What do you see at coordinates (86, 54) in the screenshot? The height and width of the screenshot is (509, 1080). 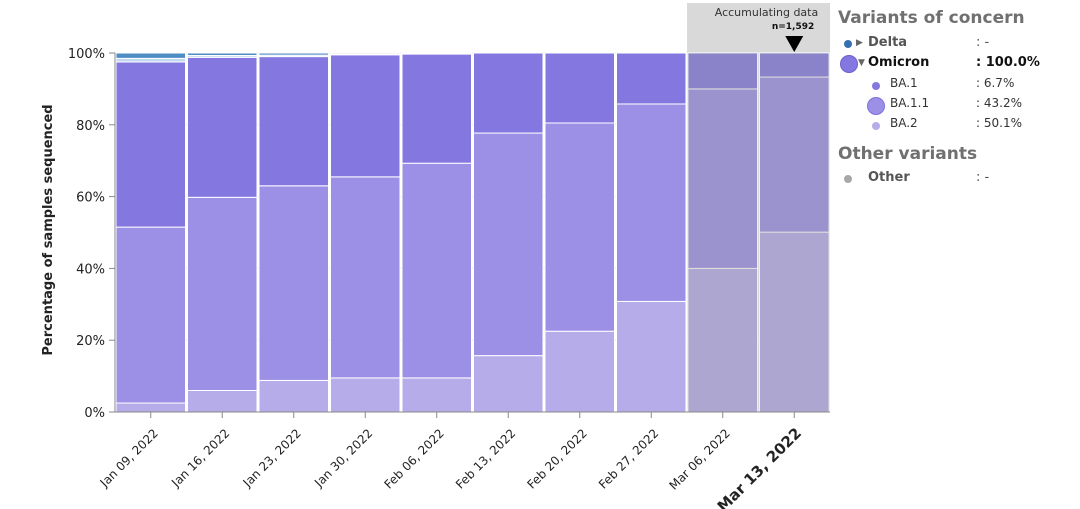 I see `y-tick-label: 100%` at bounding box center [86, 54].